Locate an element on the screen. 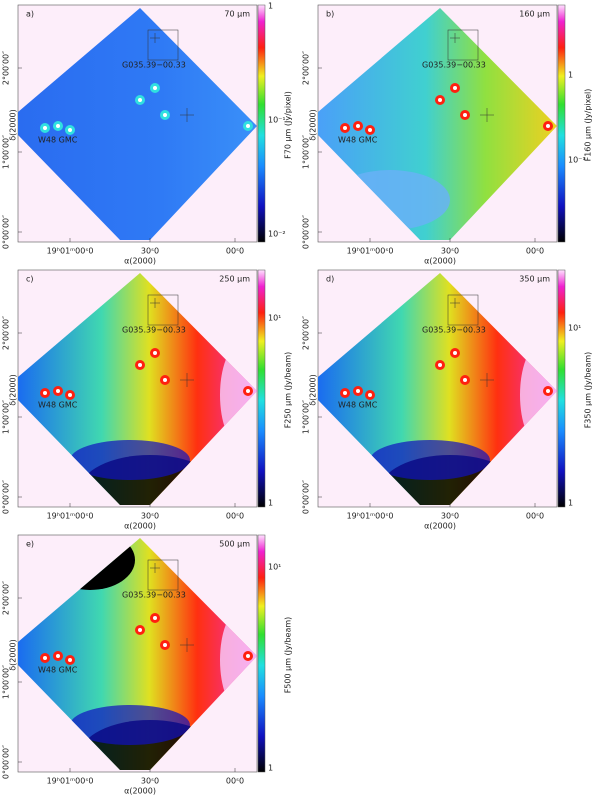 This screenshot has width=600, height=805. colorbar-label: F350 μm (Jy/beam) is located at coordinates (588, 390).